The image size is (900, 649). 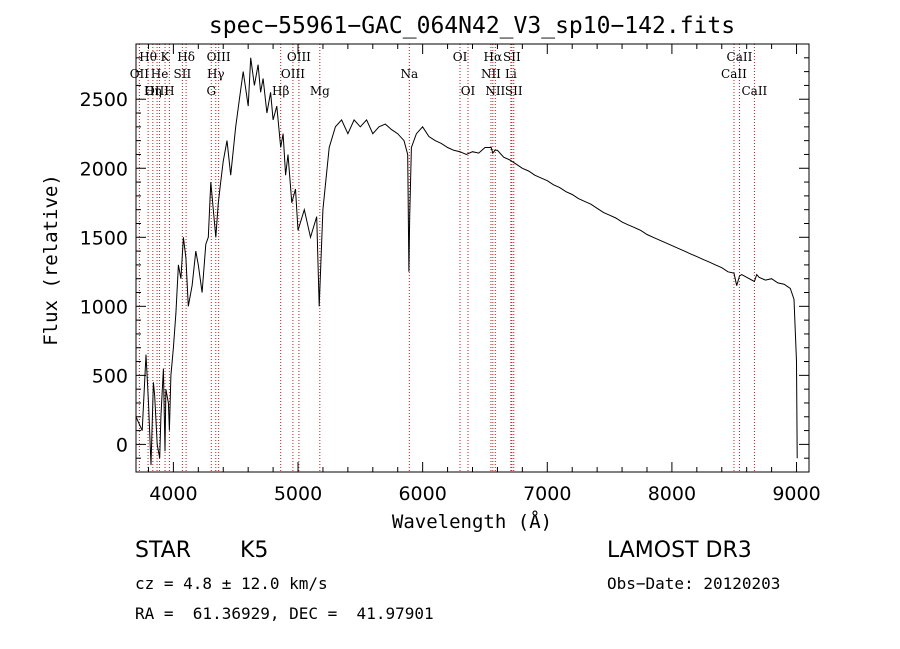 I want to click on line-label: He, so click(x=160, y=74).